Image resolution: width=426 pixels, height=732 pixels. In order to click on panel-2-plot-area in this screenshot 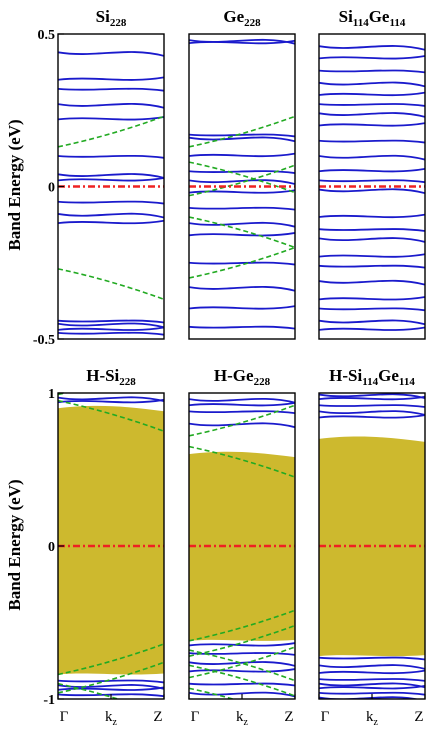, I will do `click(242, 184)`.